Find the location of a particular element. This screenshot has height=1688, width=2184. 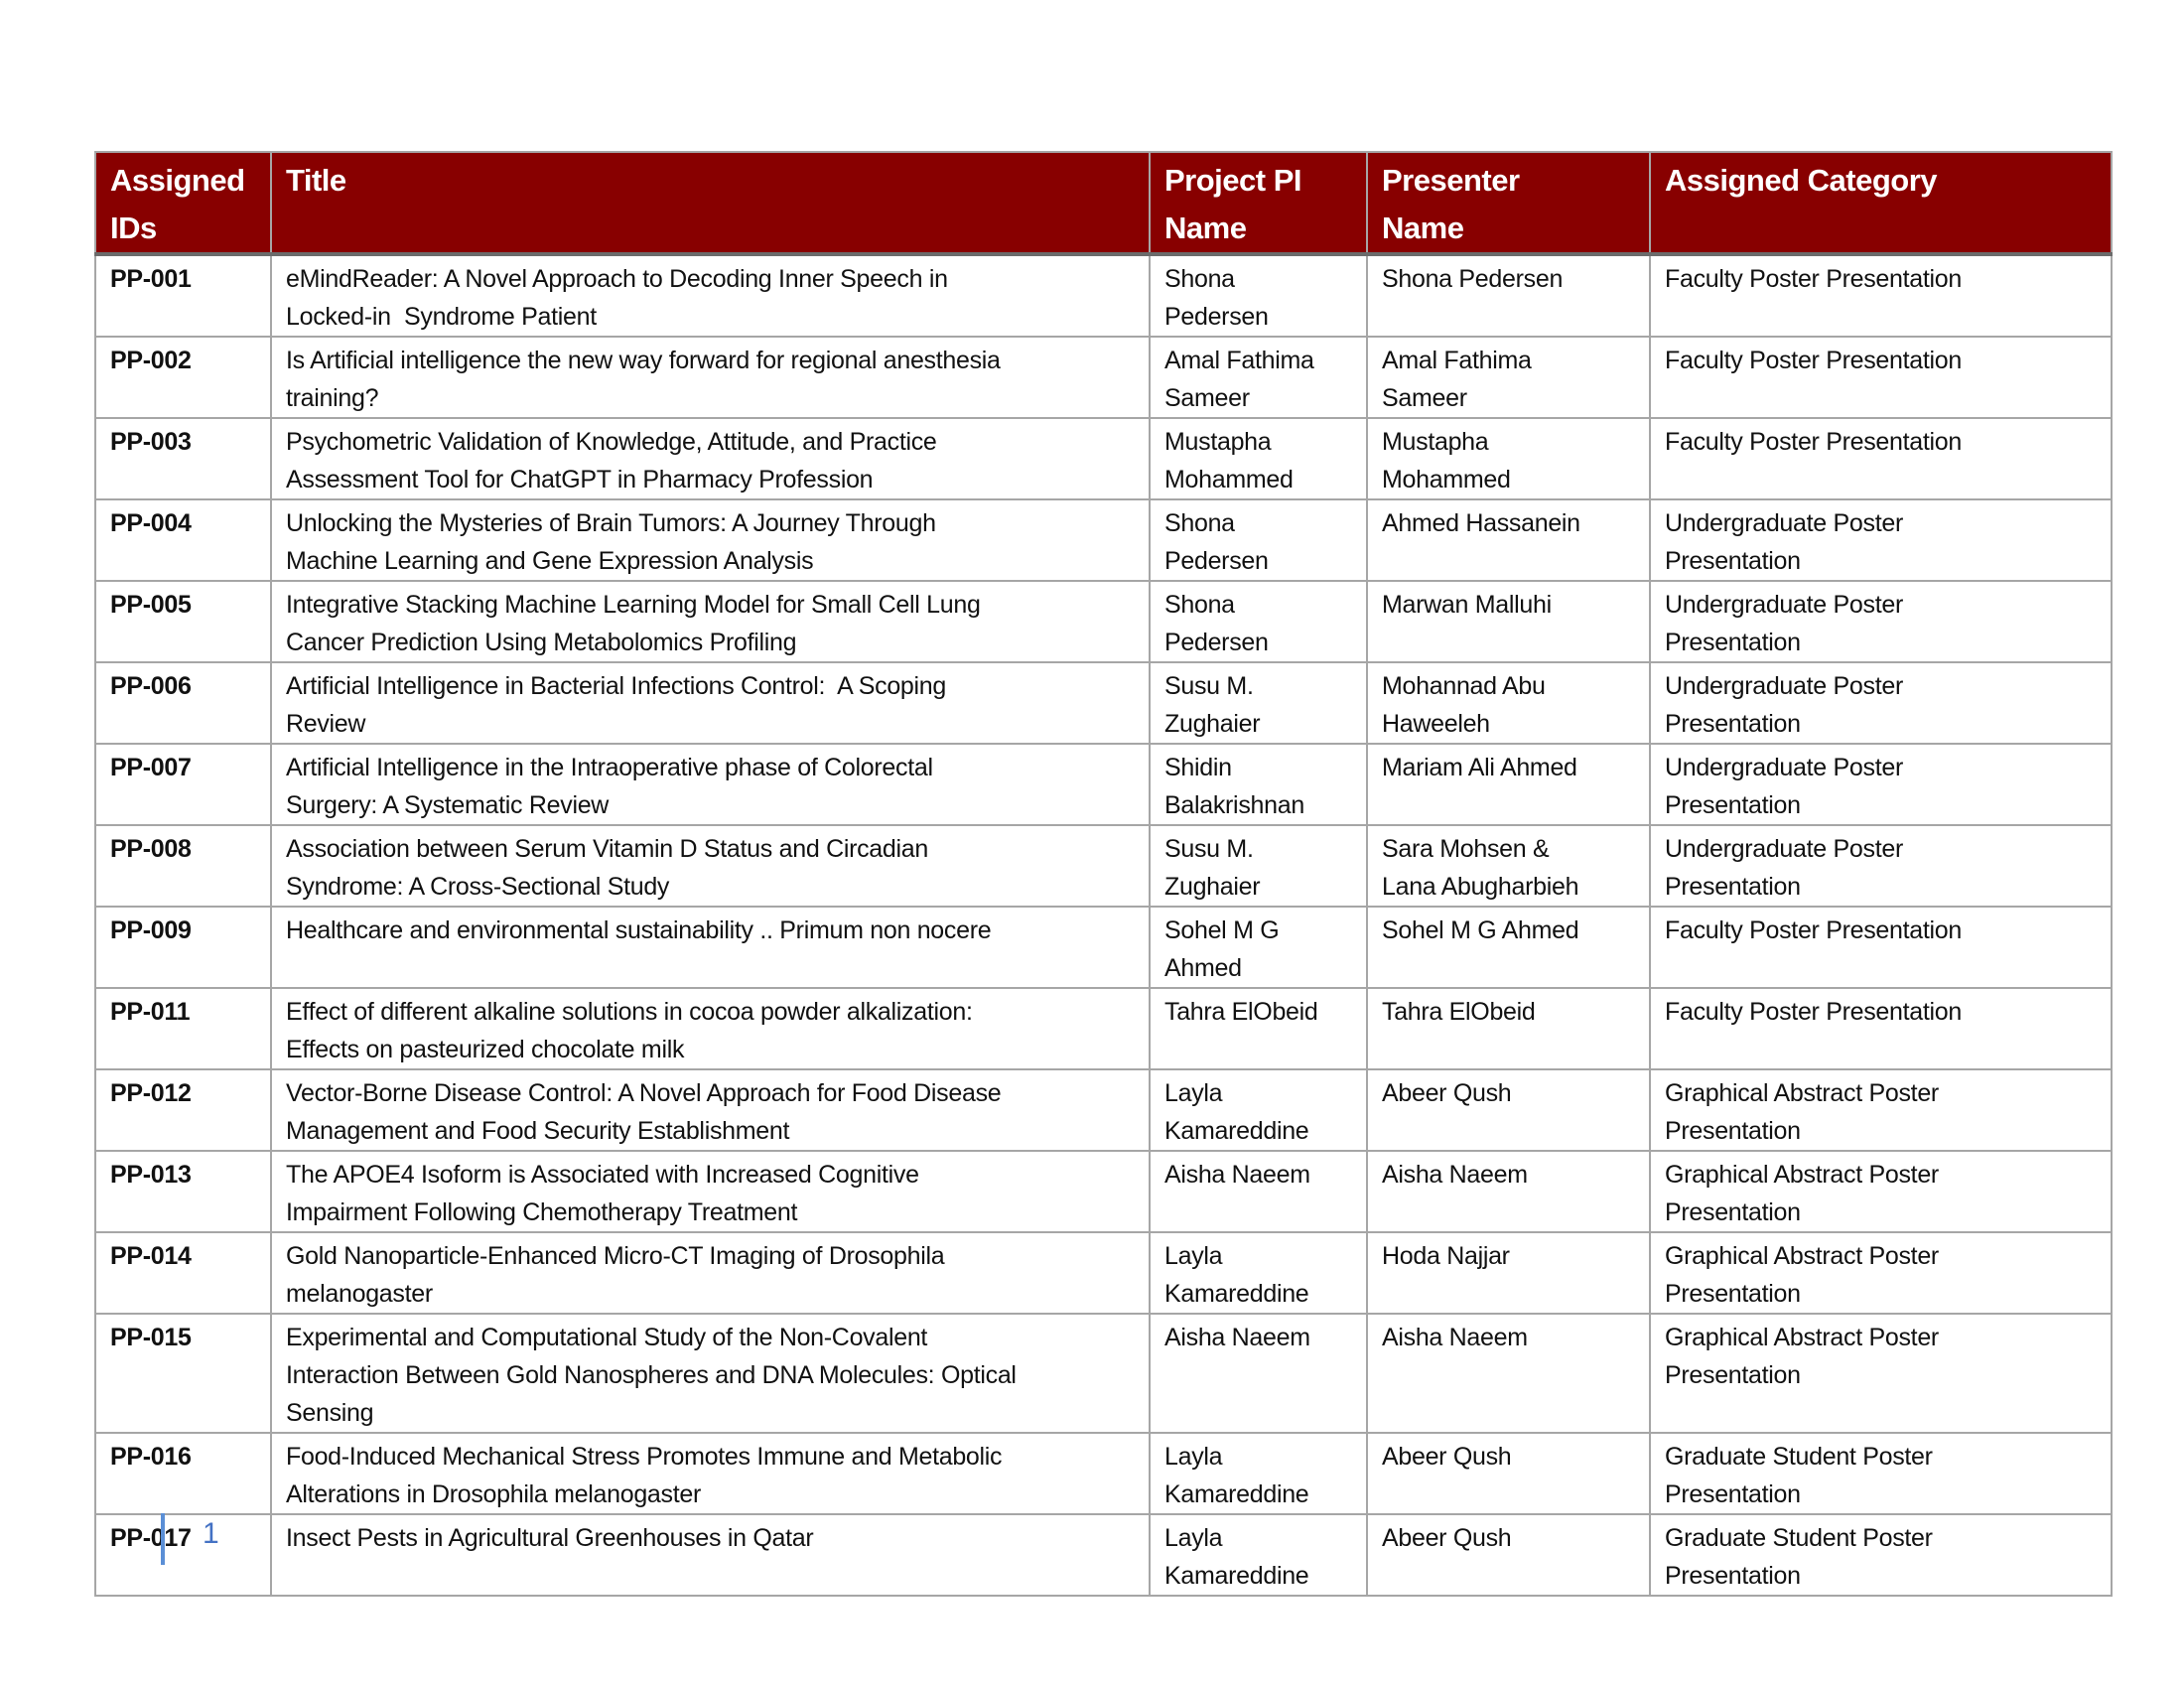

cell-id: PP-002 is located at coordinates (183, 377).